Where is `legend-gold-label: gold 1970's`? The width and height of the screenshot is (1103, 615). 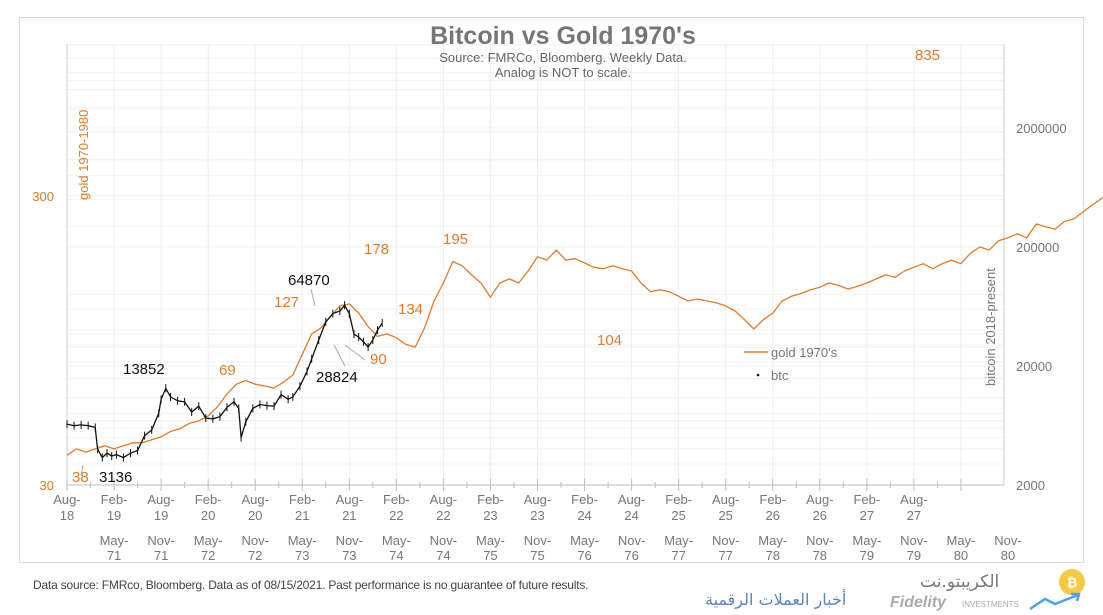
legend-gold-label: gold 1970's is located at coordinates (804, 352).